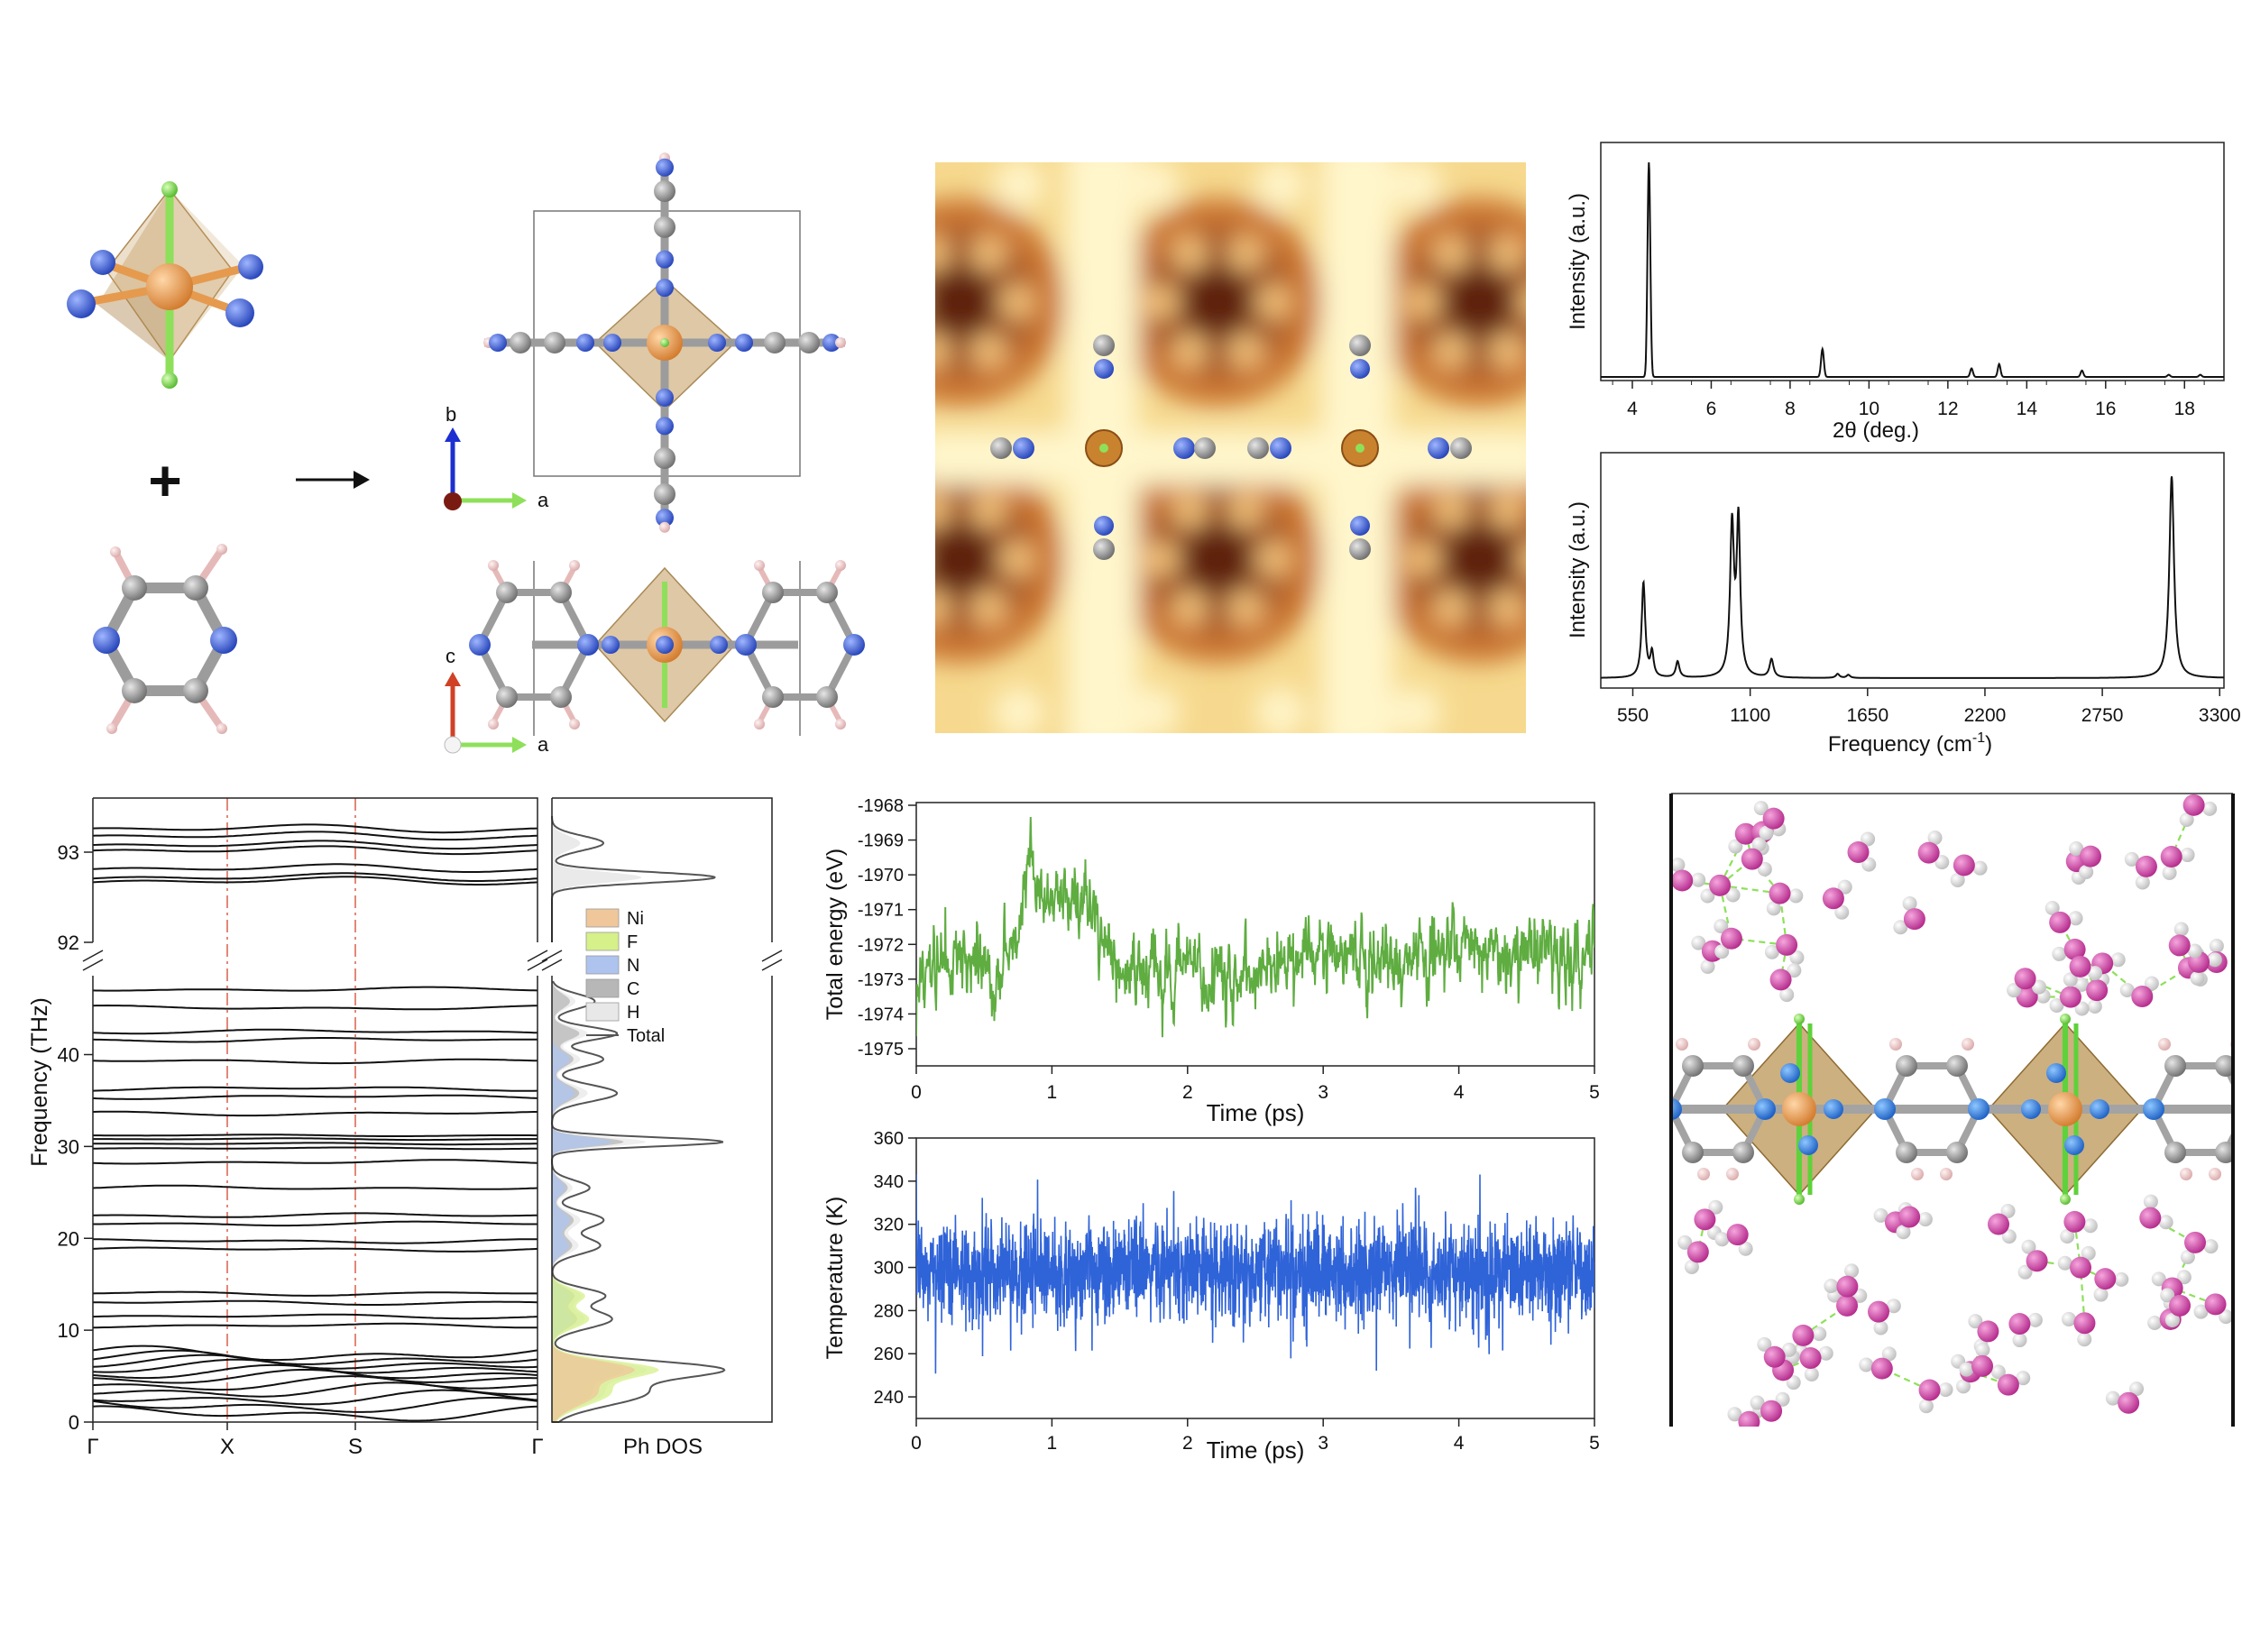 This screenshot has width=2242, height=1652. What do you see at coordinates (646, 1036) in the screenshot?
I see `legend-label: Total` at bounding box center [646, 1036].